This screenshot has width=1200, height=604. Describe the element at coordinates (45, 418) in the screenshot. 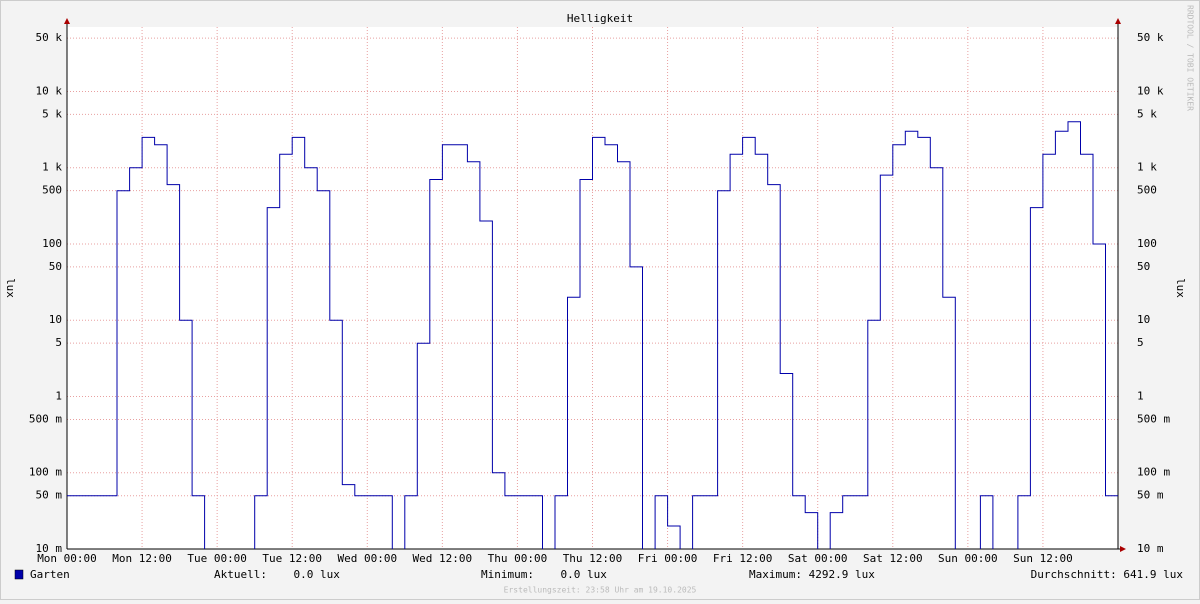

I see `y-tick-label: 500 m` at that location.